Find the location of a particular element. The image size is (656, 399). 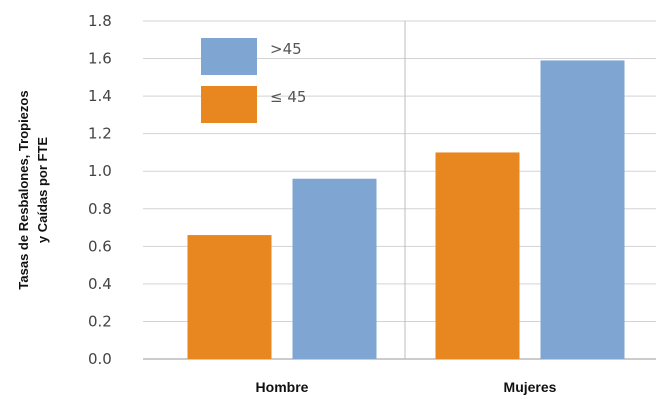

y-tick-label: 0.6 is located at coordinates (100, 246).